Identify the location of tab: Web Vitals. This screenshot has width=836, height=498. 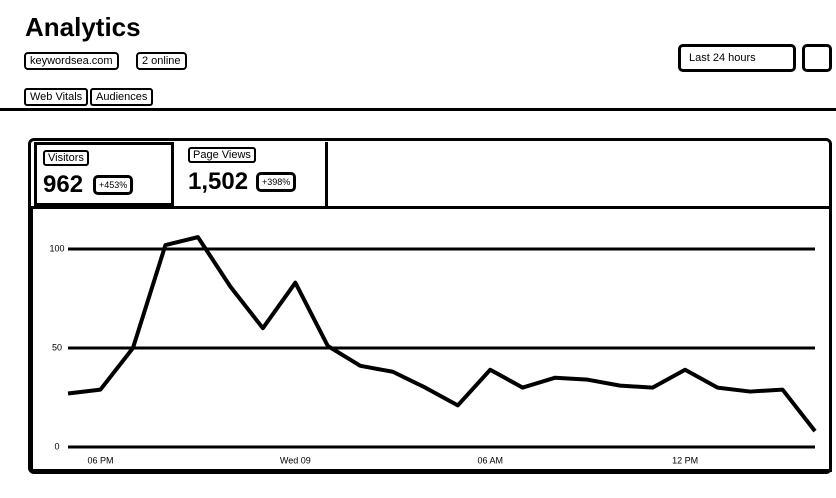
(56, 97).